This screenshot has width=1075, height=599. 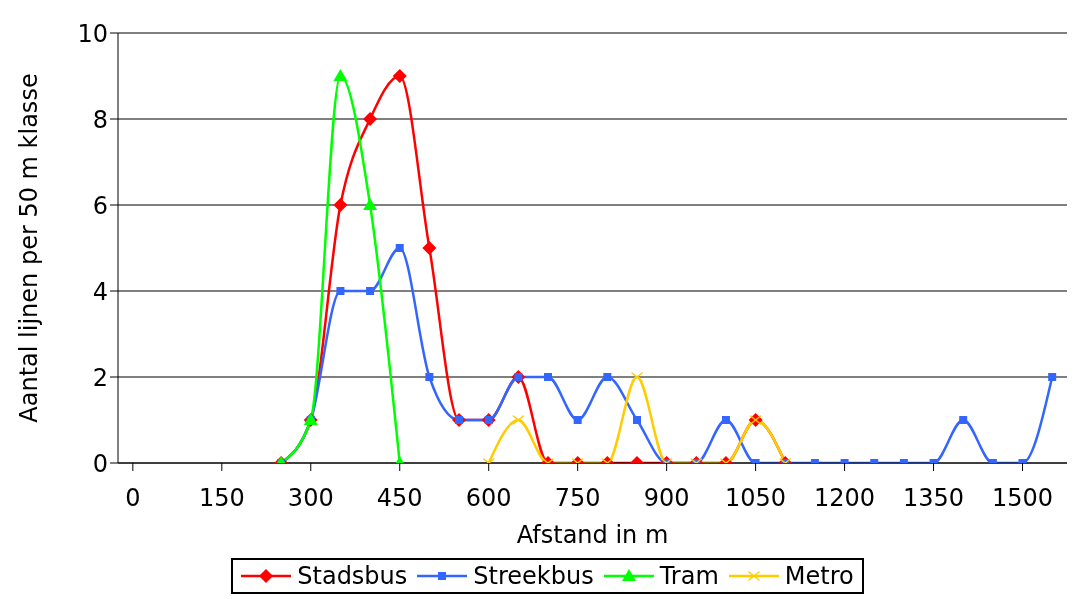 I want to click on y-tick-label: 4, so click(x=100, y=291).